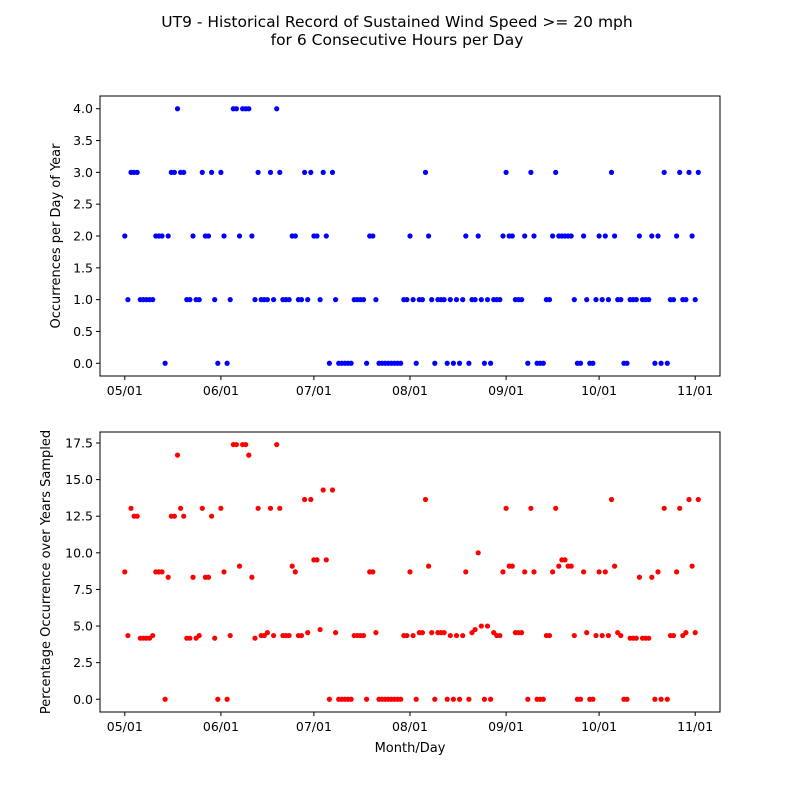 The width and height of the screenshot is (800, 800). I want to click on chart-1-y-tick-label: 5.0, so click(83, 626).